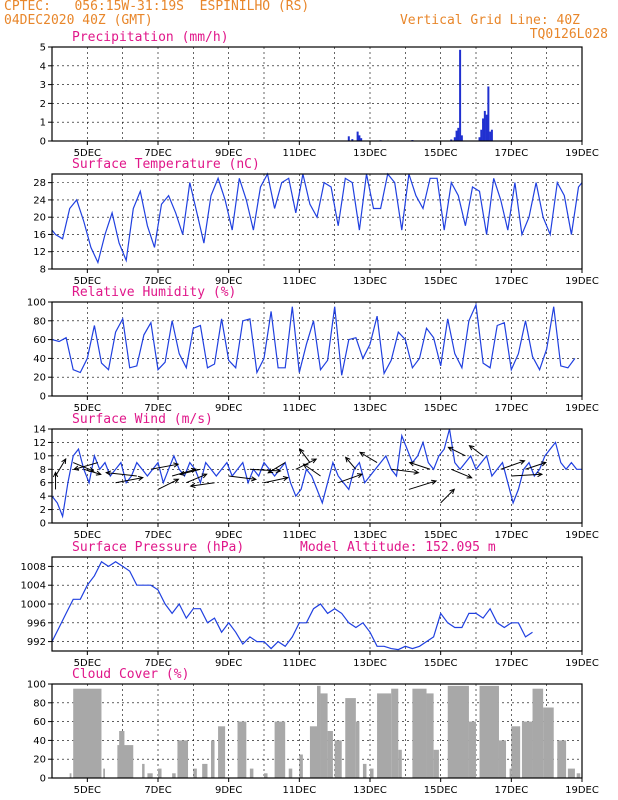  What do you see at coordinates (33, 586) in the screenshot?
I see `pres-ytick-label: 1004` at bounding box center [33, 586].